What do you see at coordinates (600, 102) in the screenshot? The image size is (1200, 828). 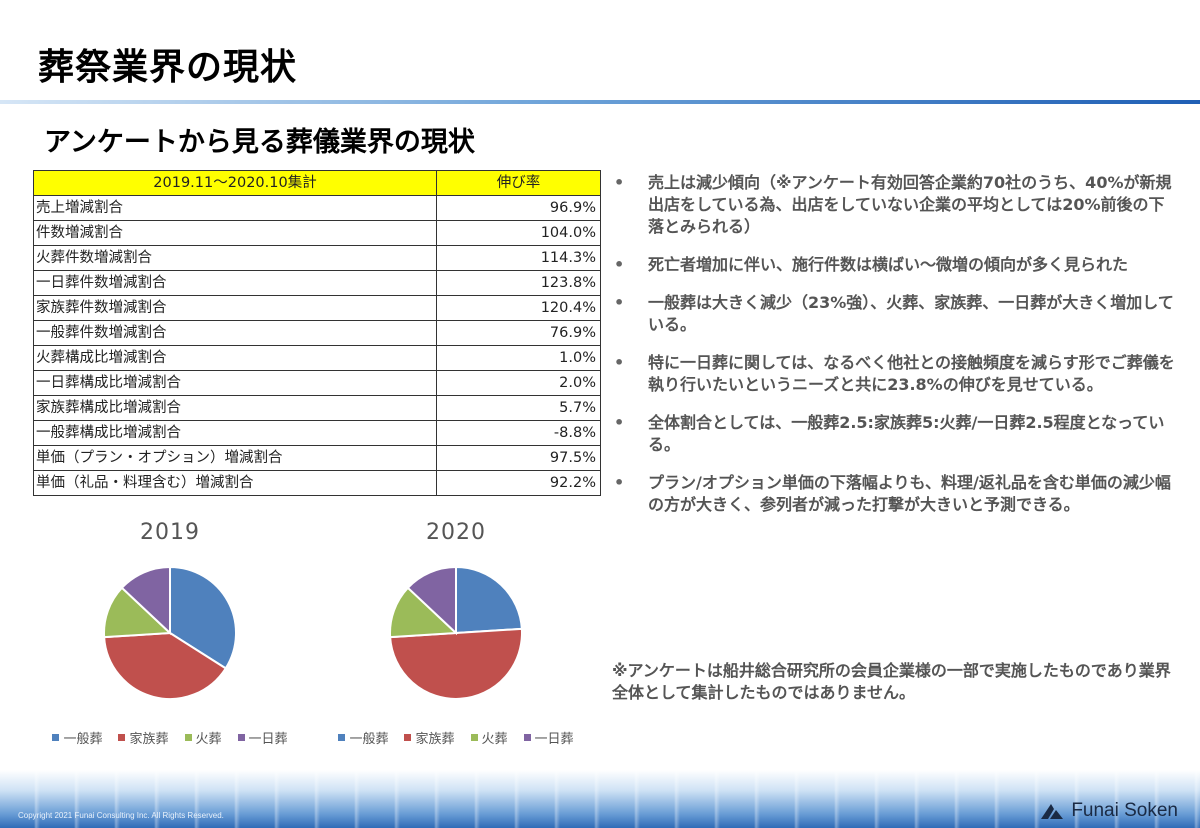 I see `title-divider` at bounding box center [600, 102].